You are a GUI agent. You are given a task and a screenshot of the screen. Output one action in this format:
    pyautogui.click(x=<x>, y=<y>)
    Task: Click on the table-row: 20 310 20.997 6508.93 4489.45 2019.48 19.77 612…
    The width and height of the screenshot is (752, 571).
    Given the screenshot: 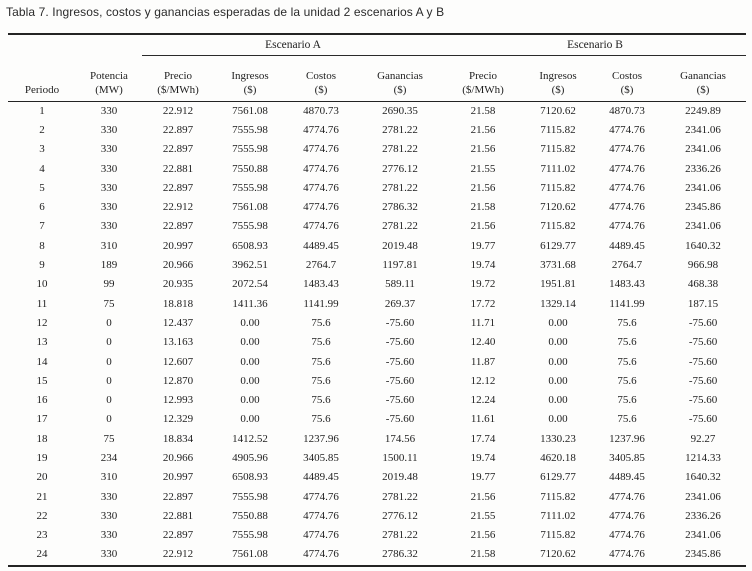 What is the action you would take?
    pyautogui.click(x=377, y=477)
    